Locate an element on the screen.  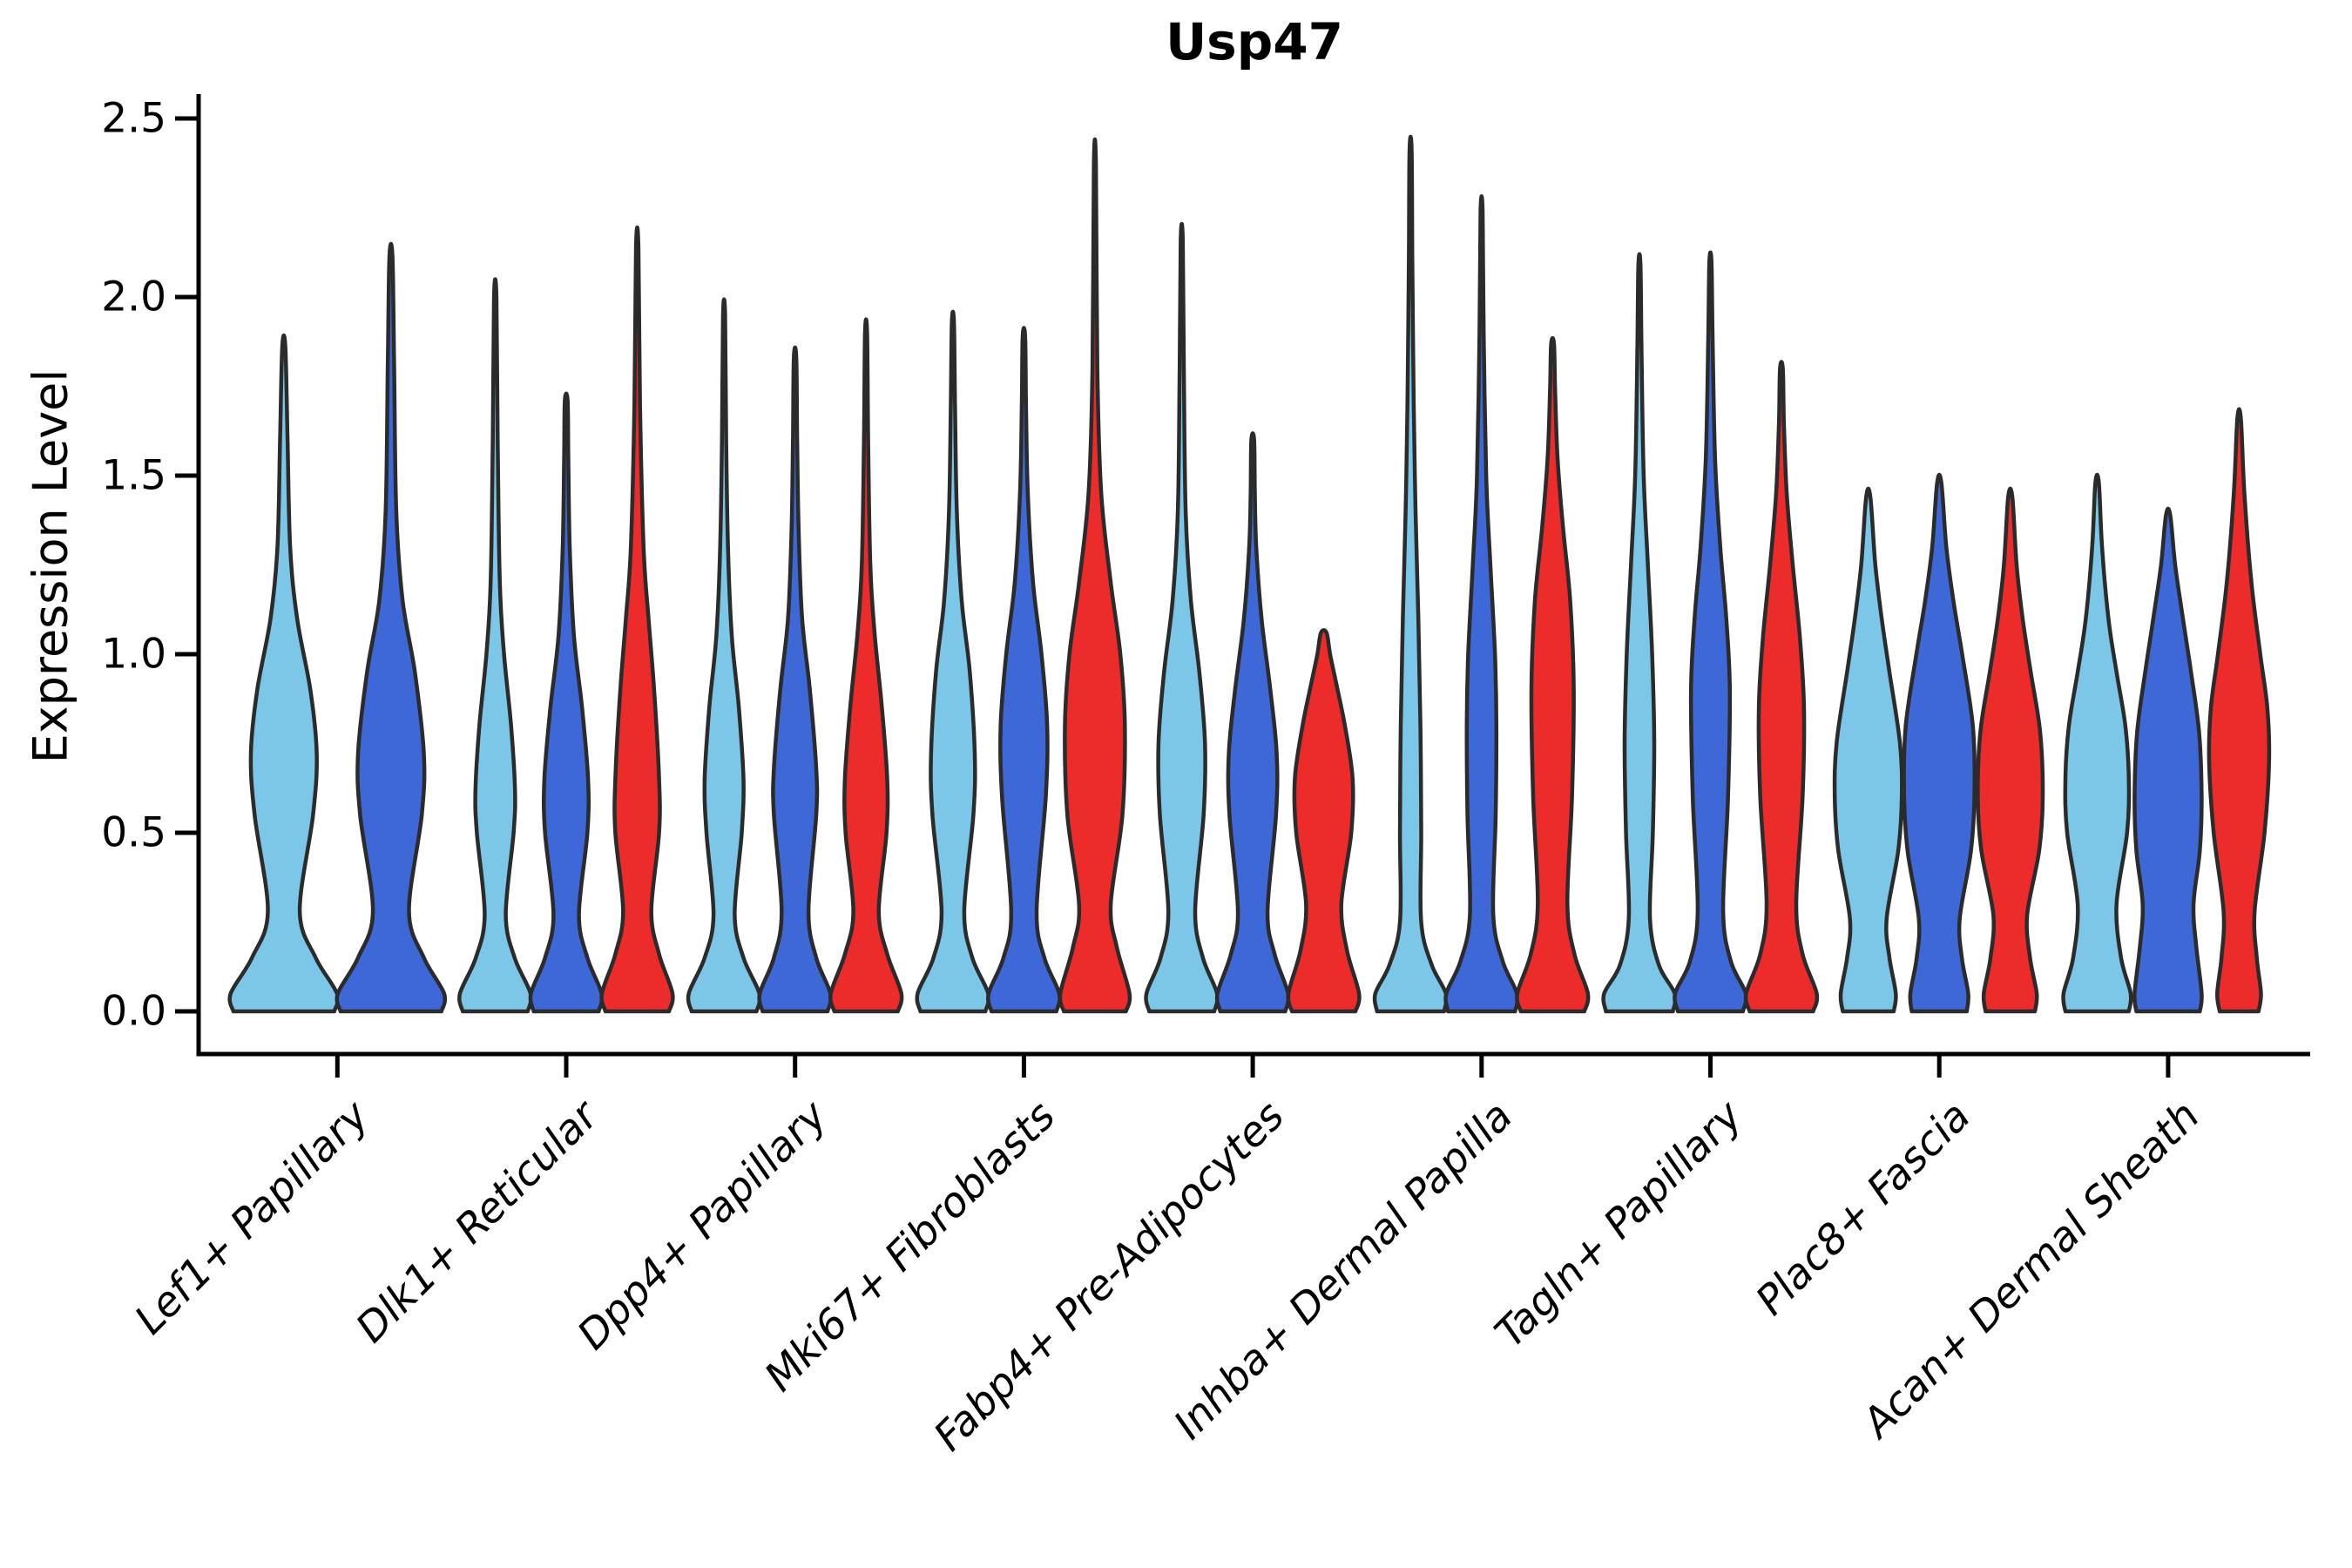
violin-tagln-papillary-lightblue is located at coordinates (1639, 633).